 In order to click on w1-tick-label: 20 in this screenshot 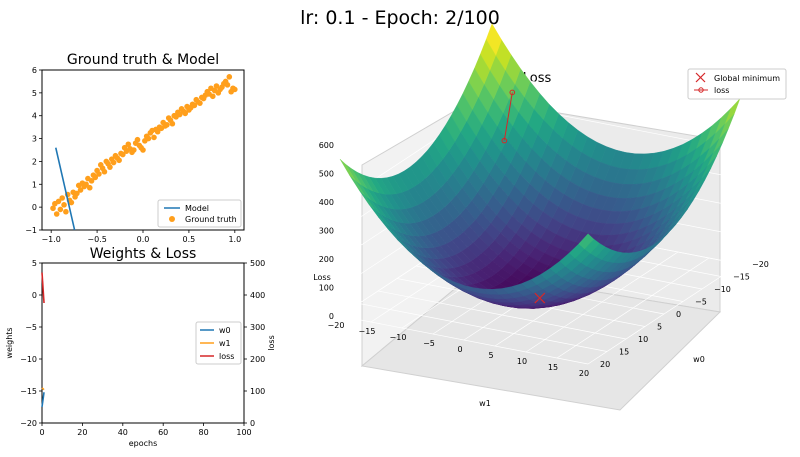, I will do `click(584, 373)`.